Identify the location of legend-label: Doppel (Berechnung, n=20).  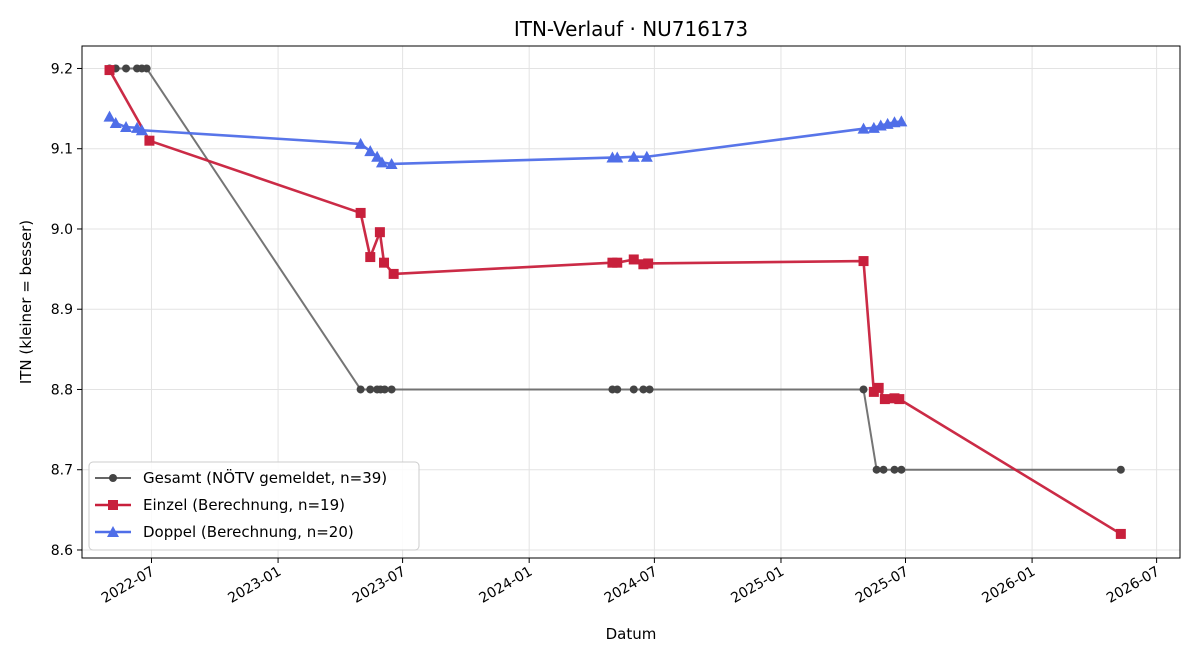
(248, 532).